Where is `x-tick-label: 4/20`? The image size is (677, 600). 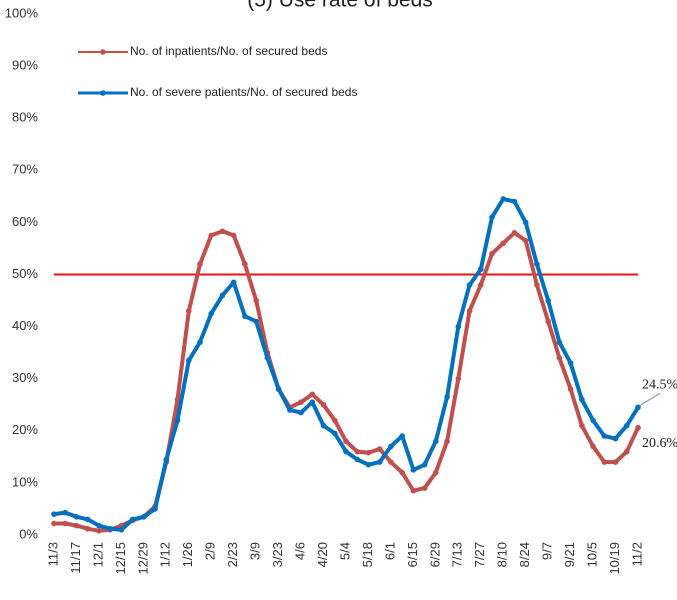 x-tick-label: 4/20 is located at coordinates (322, 554).